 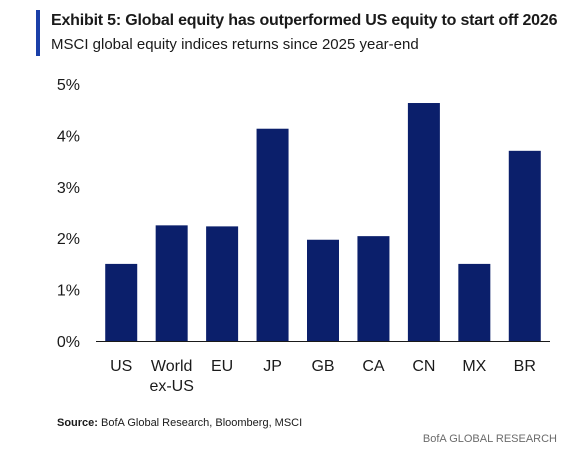 I want to click on x-tick-label: MX, so click(x=474, y=366).